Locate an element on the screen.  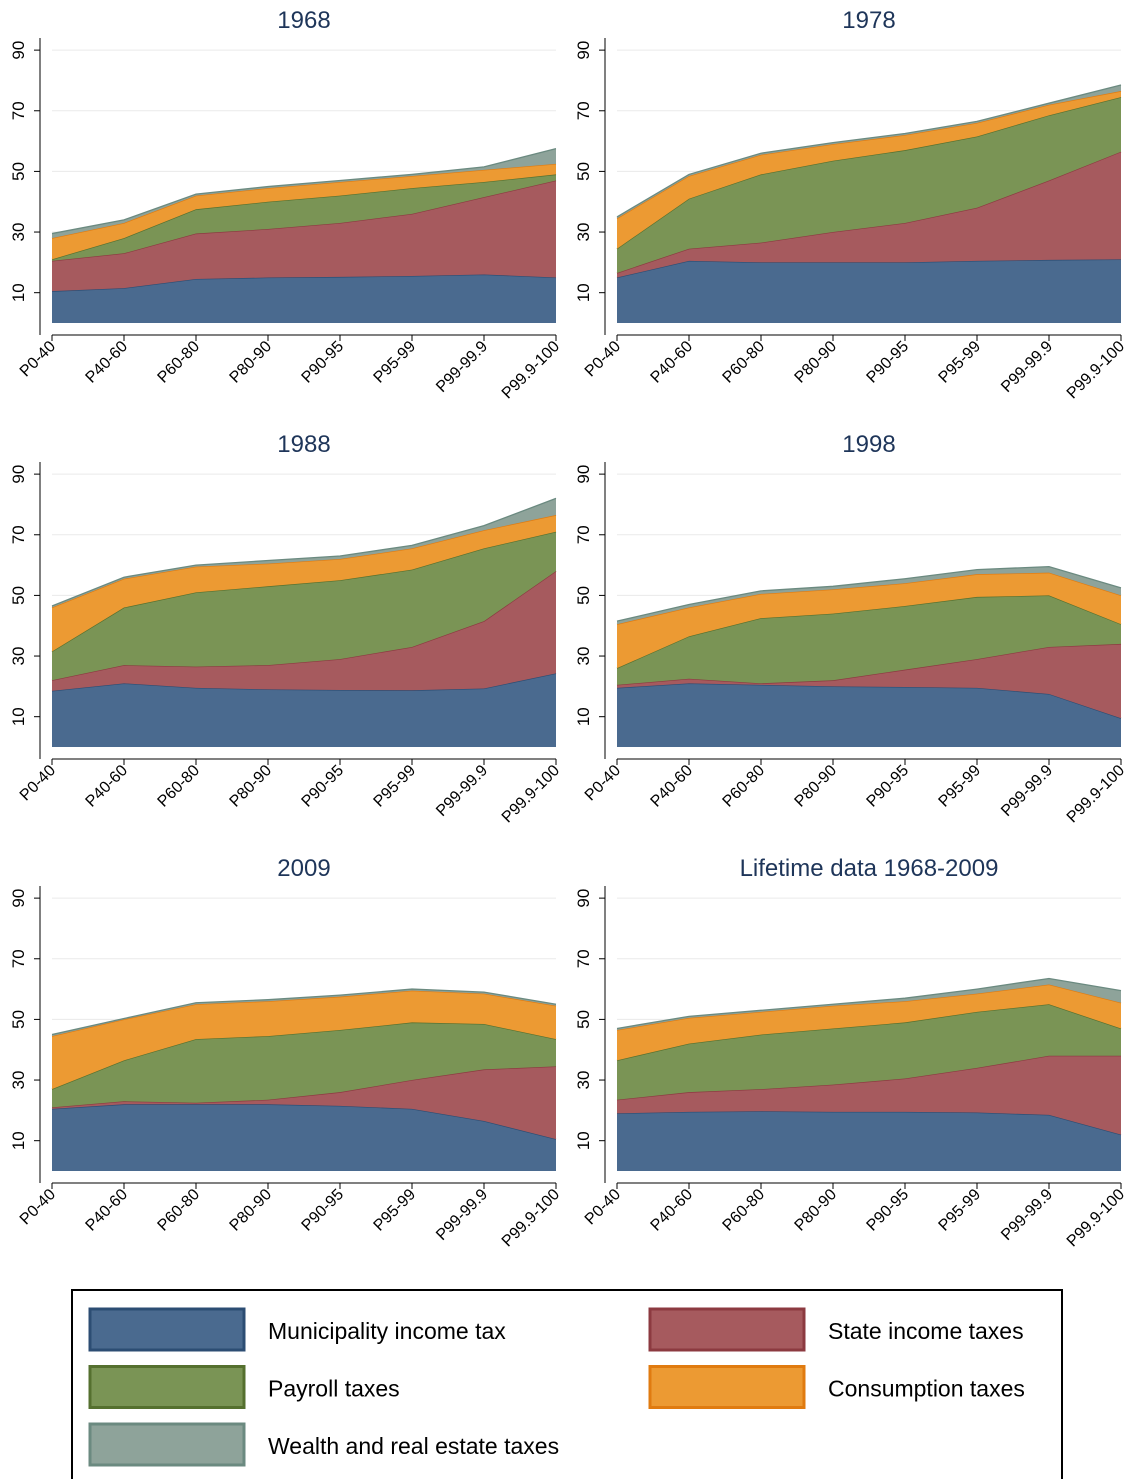
panel-title: 1998 is located at coordinates (868, 444).